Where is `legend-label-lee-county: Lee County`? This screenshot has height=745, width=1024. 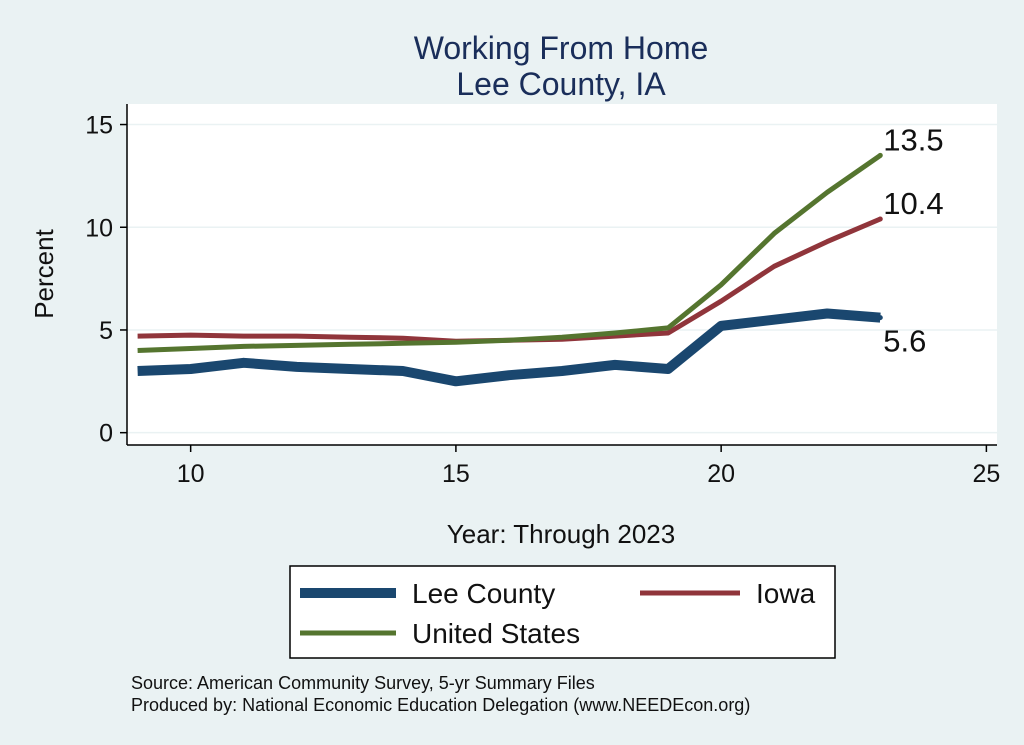
legend-label-lee-county: Lee County is located at coordinates (483, 593).